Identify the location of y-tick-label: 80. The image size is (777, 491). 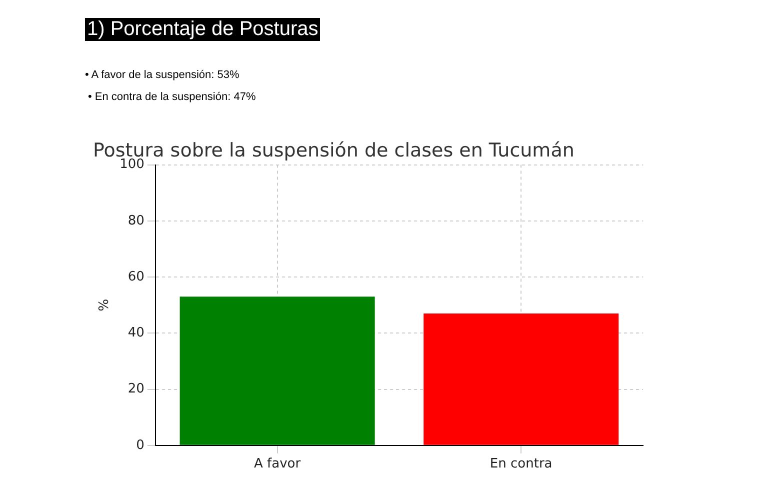
(136, 220).